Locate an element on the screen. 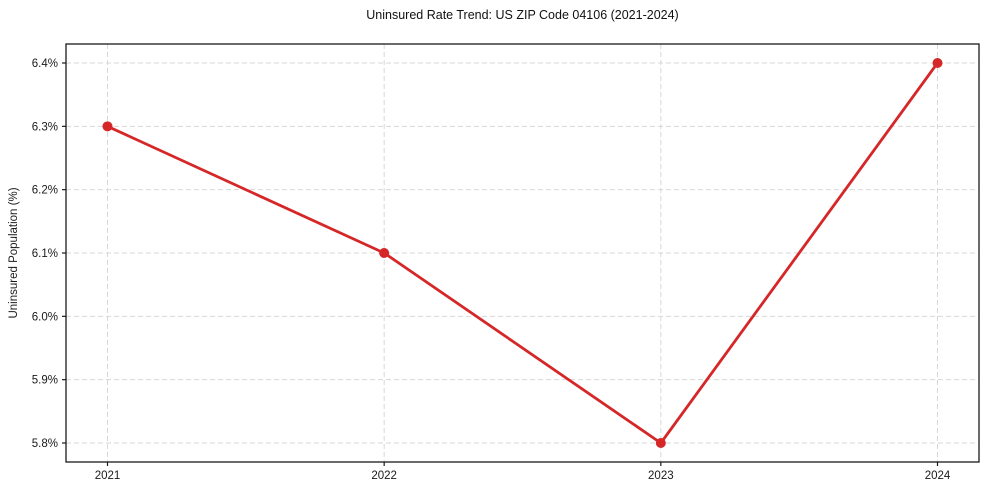  y-tick-label: 5.8% is located at coordinates (45, 444).